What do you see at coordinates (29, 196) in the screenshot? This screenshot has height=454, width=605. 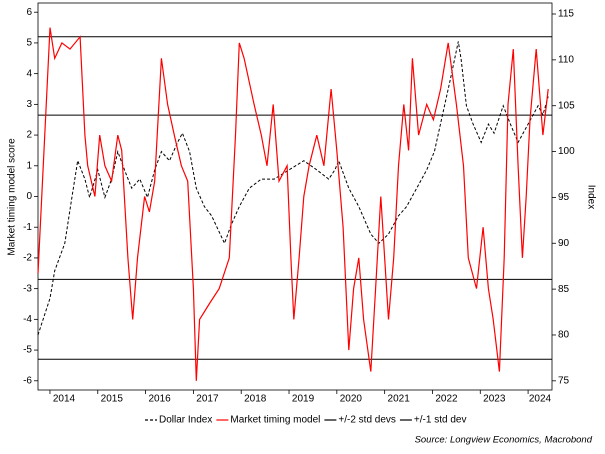 I see `y-tick-label: 0` at bounding box center [29, 196].